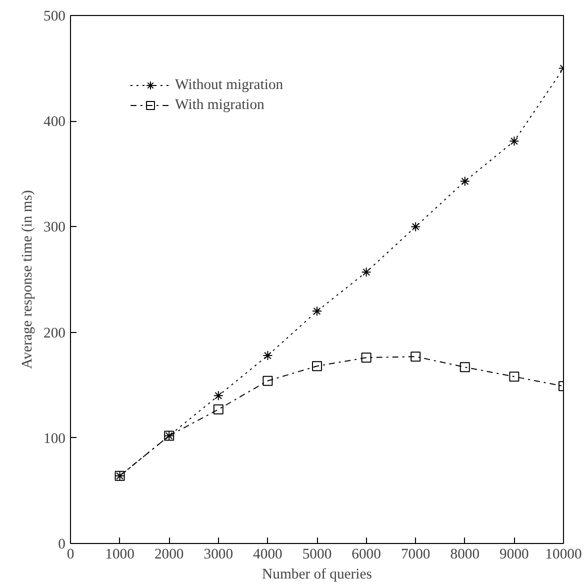 The width and height of the screenshot is (588, 585). What do you see at coordinates (366, 554) in the screenshot?
I see `x-tick-label: 6000` at bounding box center [366, 554].